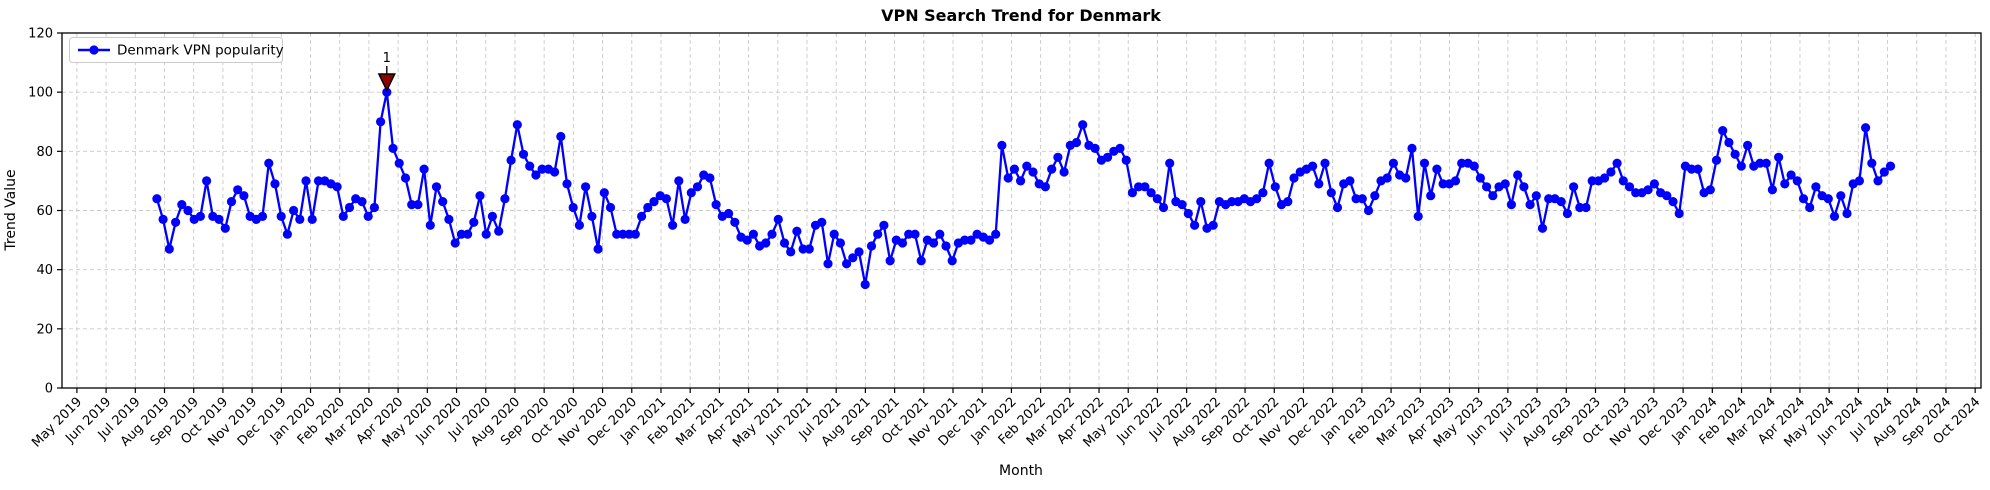  What do you see at coordinates (44, 270) in the screenshot?
I see `y-tick-label: 40` at bounding box center [44, 270].